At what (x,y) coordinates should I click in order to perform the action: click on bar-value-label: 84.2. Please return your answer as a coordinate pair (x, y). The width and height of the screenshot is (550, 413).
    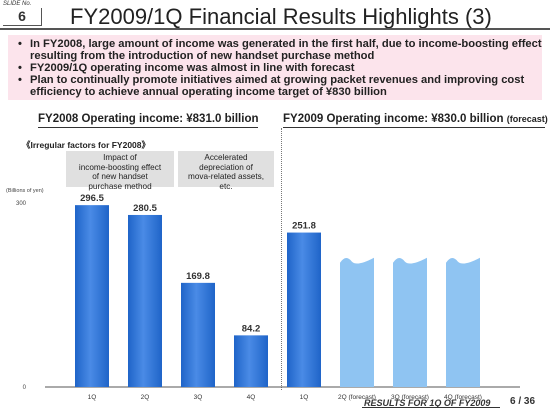
    Looking at the image, I should click on (251, 328).